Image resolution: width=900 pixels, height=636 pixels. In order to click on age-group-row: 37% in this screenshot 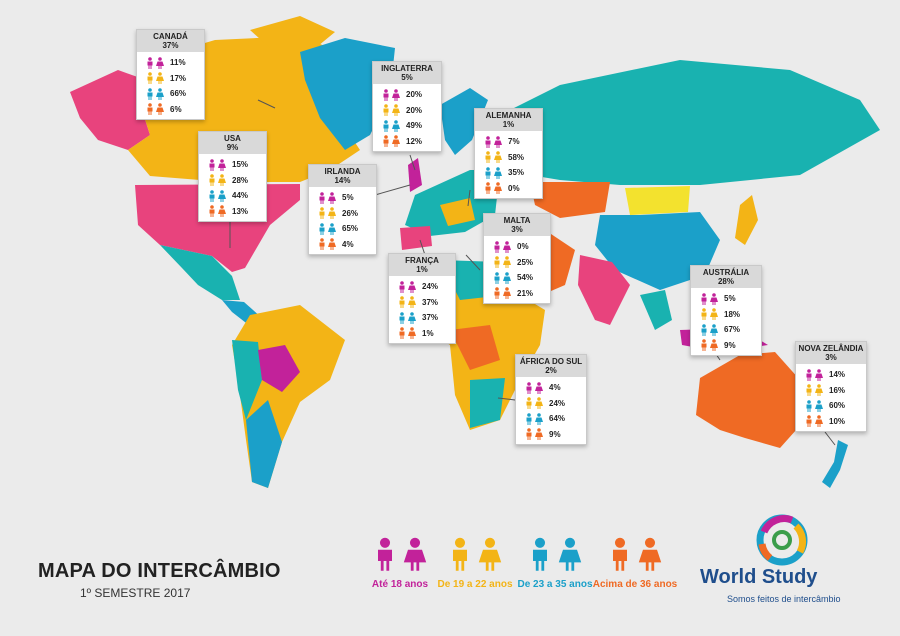, I will do `click(423, 318)`.